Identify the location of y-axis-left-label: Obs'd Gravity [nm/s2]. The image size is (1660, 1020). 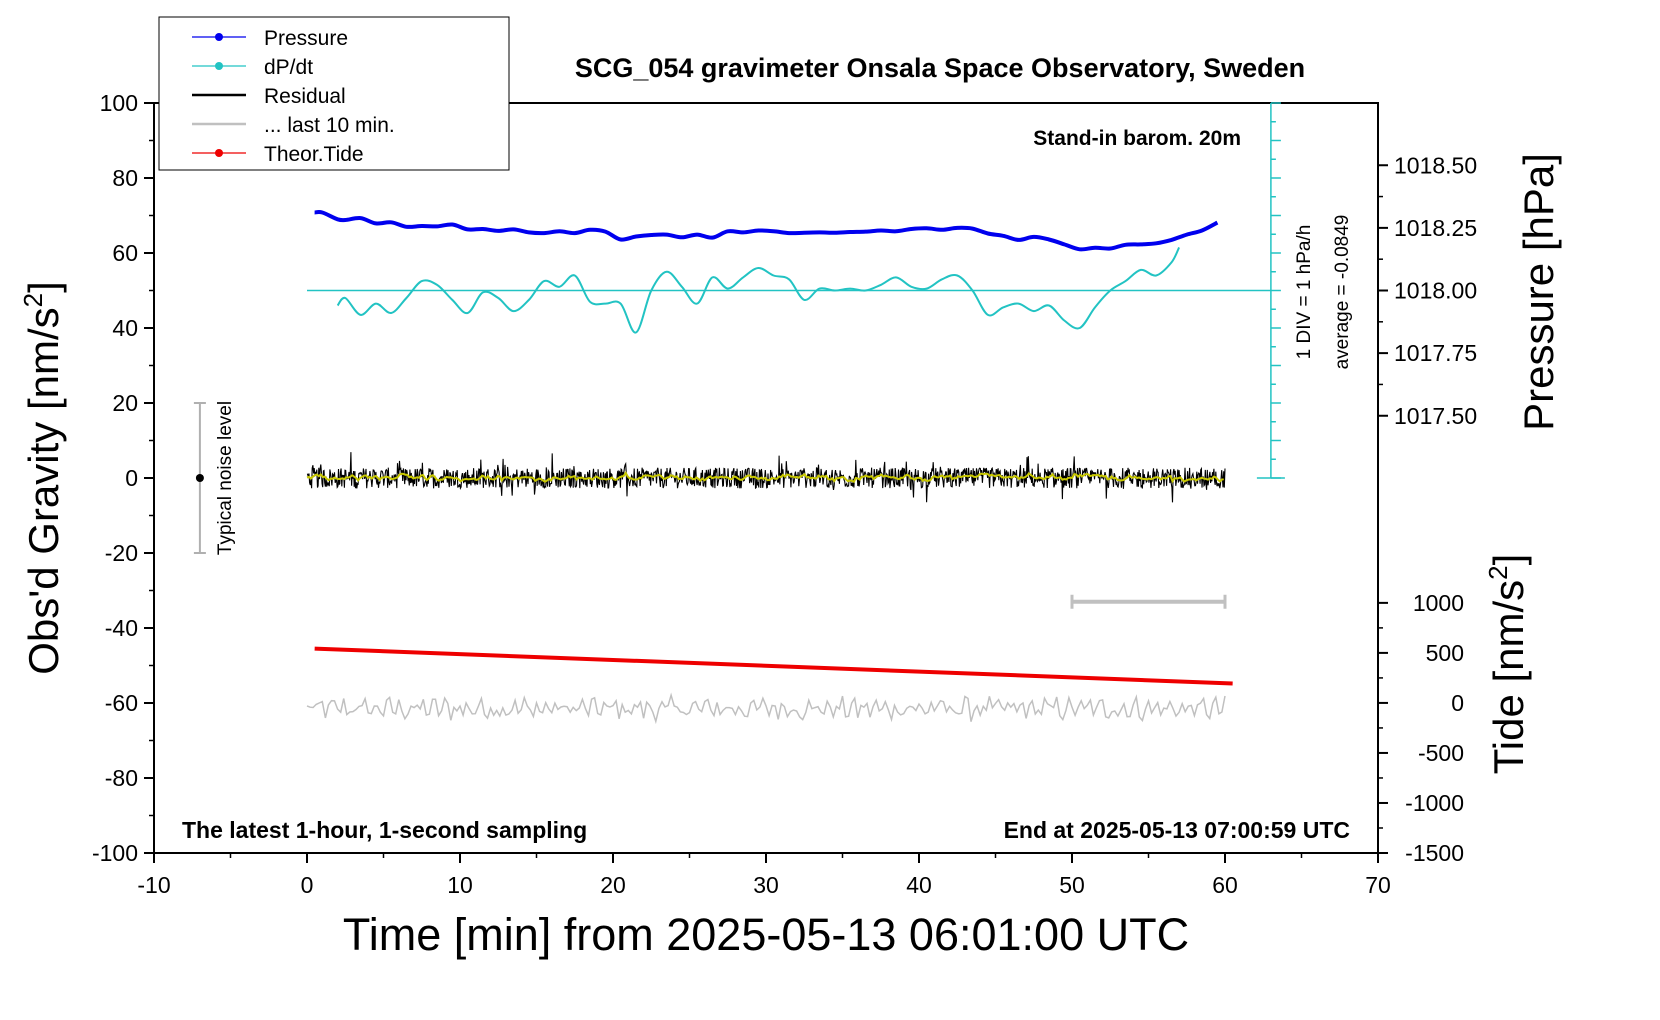
(42, 478).